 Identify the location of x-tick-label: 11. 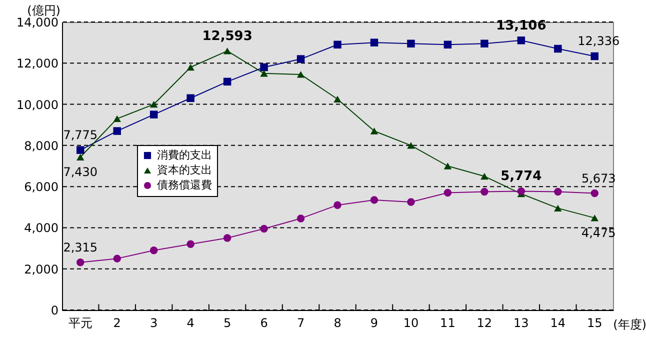
(448, 323).